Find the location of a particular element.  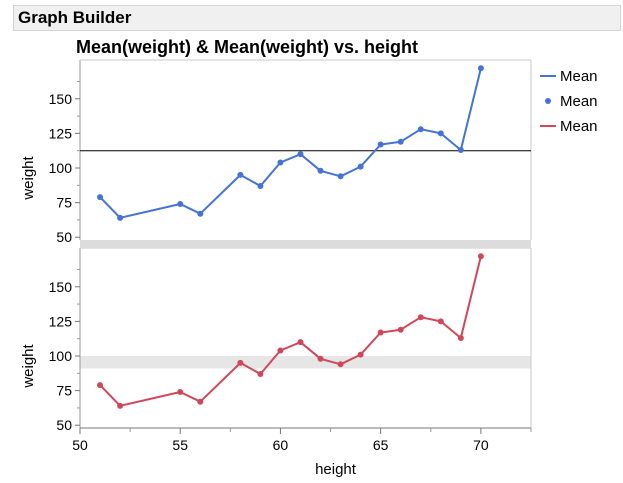

x-tick-label: 60 is located at coordinates (281, 445).